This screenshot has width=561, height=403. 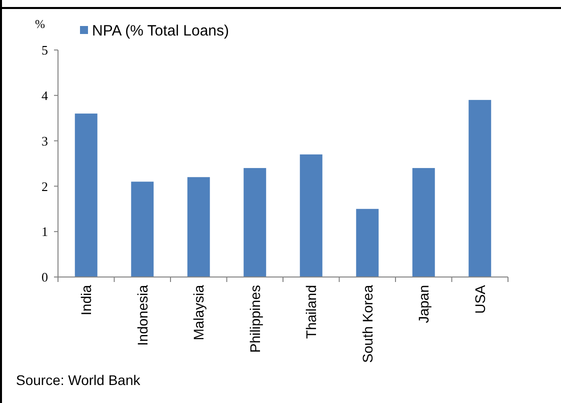 What do you see at coordinates (45, 95) in the screenshot?
I see `y-tick-label: 4` at bounding box center [45, 95].